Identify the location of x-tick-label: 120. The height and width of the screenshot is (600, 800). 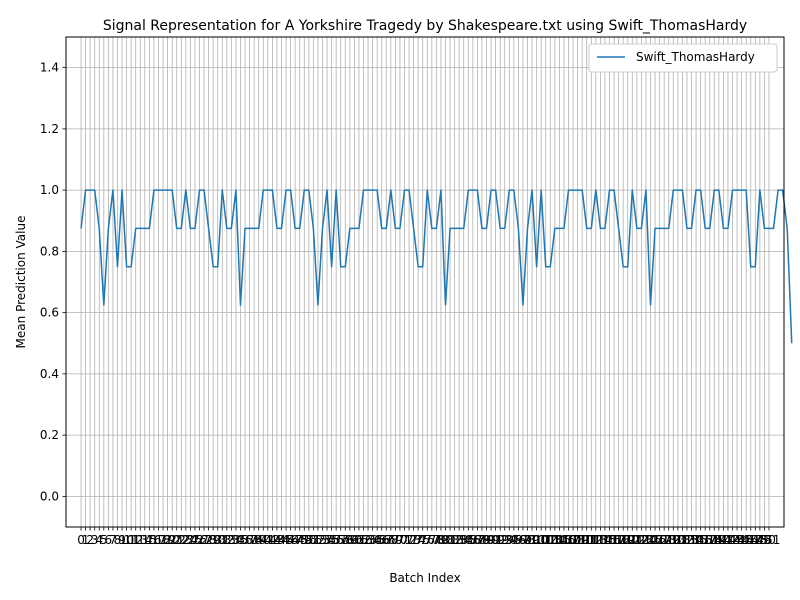
(627, 540).